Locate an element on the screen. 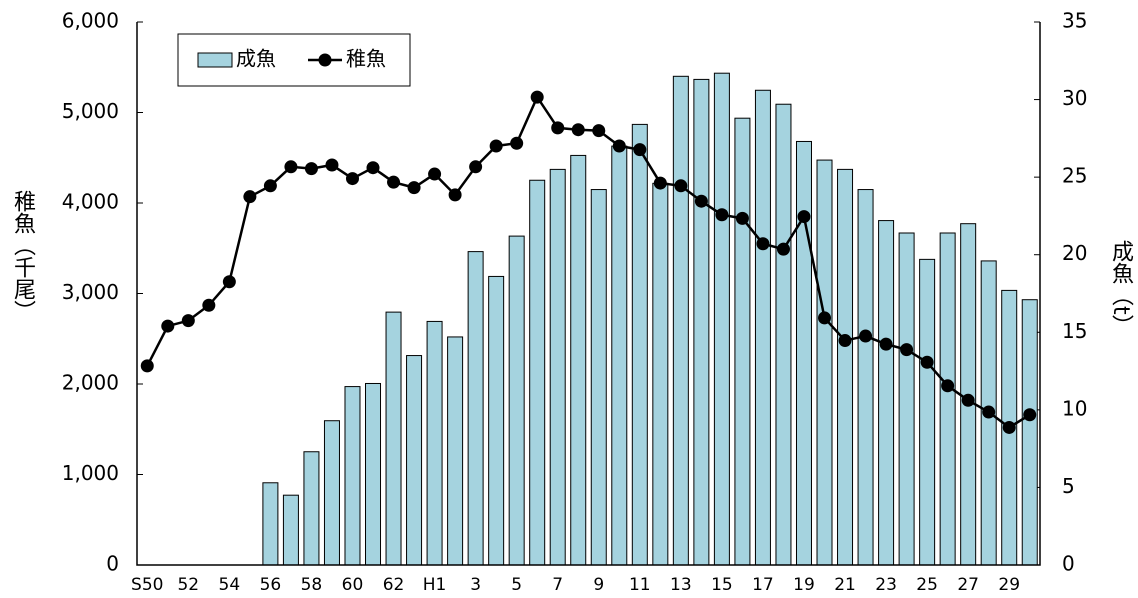 Image resolution: width=1138 pixels, height=598 pixels. x-tick-label: 5 is located at coordinates (516, 585).